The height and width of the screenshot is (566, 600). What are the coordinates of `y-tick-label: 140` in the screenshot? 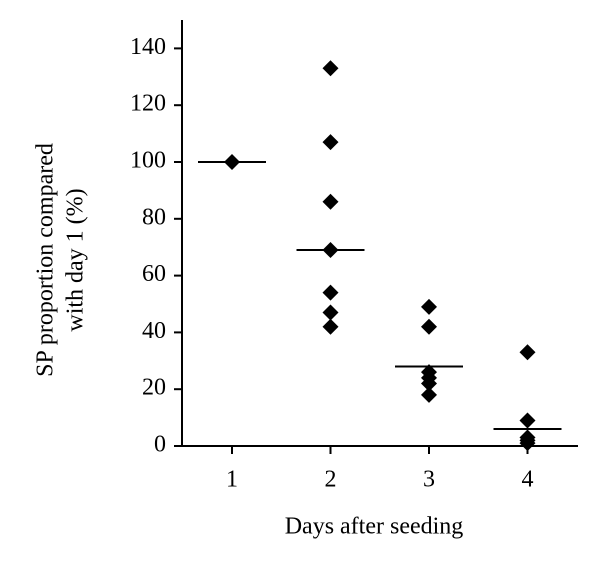 It's located at (148, 47).